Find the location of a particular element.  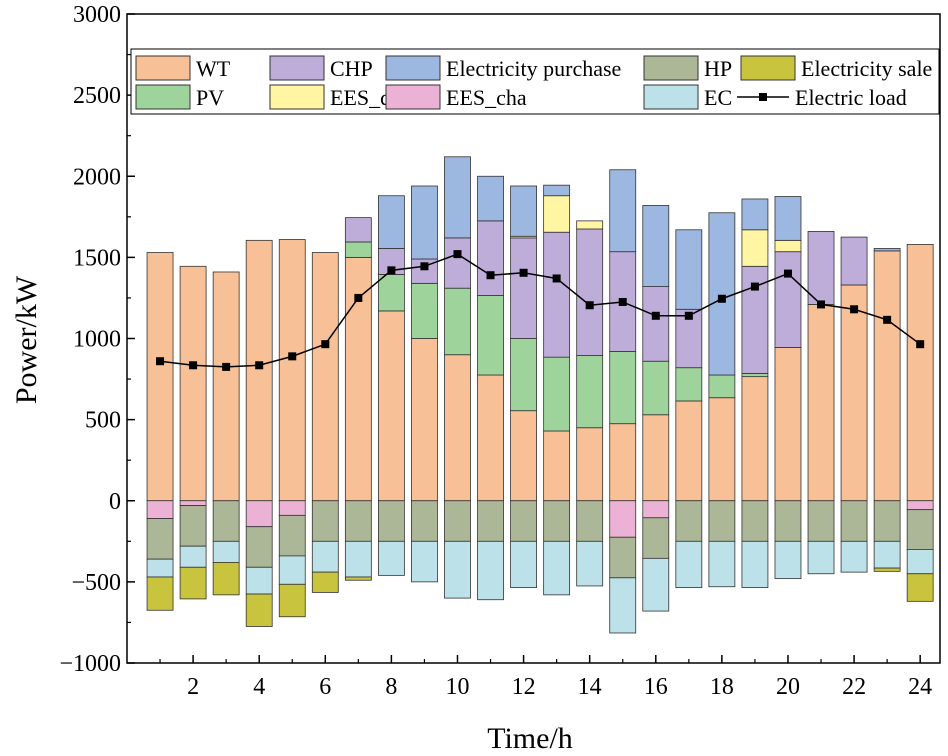

electric-load-point-h6 is located at coordinates (325, 344).